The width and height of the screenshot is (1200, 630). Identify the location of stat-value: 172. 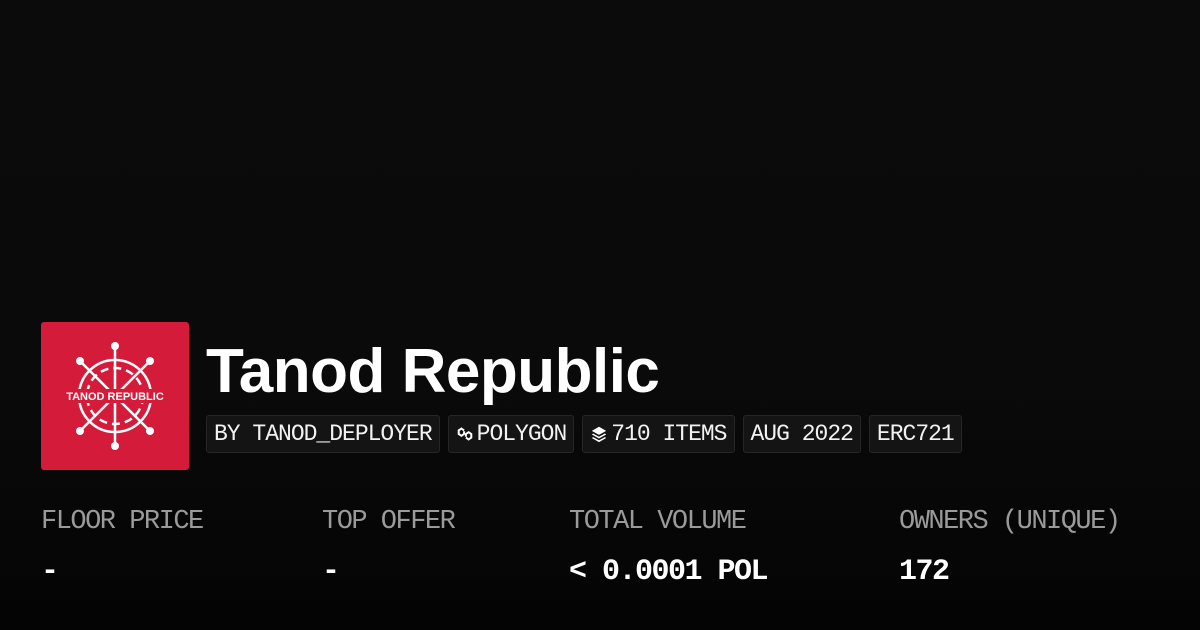
(924, 572).